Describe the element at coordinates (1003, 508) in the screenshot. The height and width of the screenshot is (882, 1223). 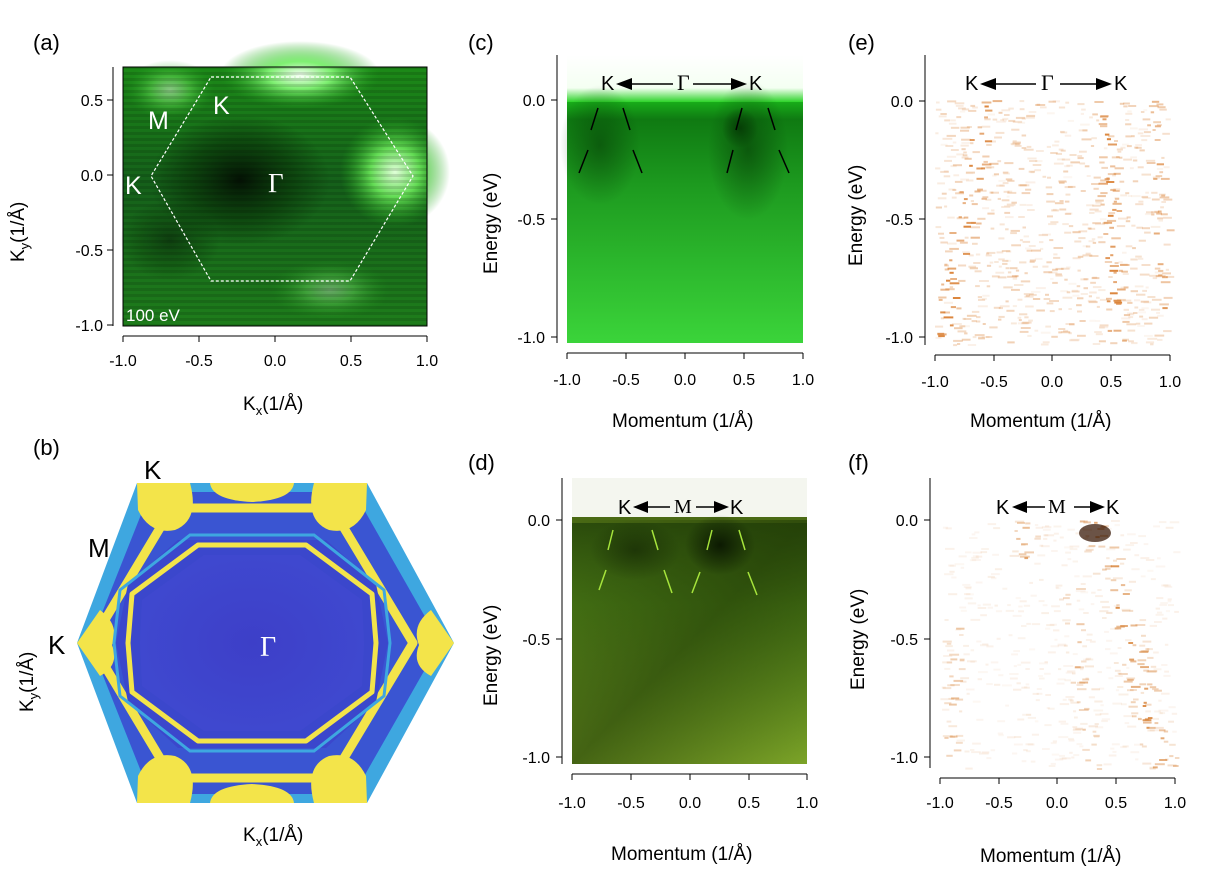
I see `panel-f-path-left: K` at that location.